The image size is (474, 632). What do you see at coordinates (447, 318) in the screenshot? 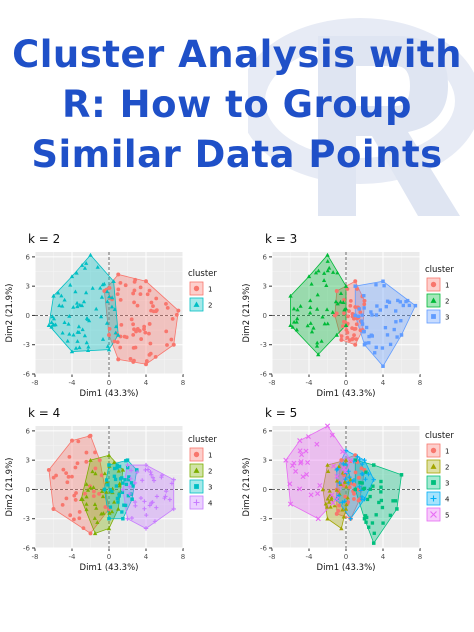
I see `legend-label: 3` at bounding box center [447, 318].